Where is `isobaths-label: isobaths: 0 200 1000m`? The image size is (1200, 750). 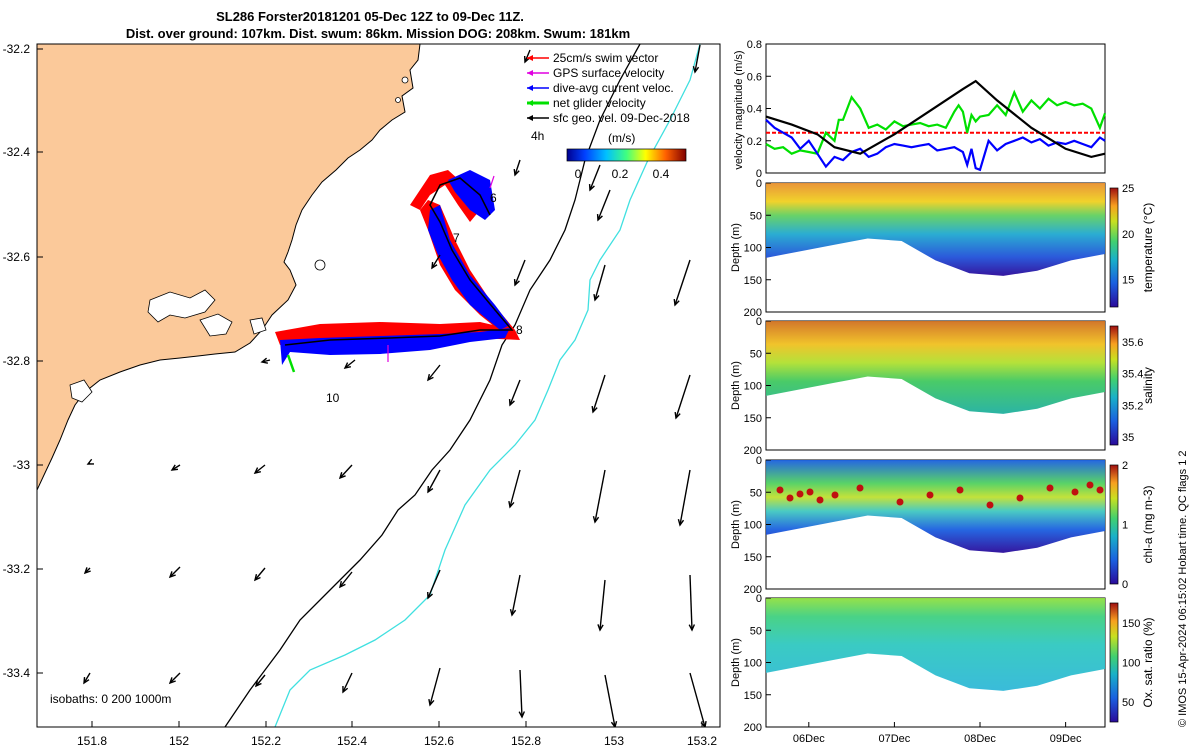 isobaths-label: isobaths: 0 200 1000m is located at coordinates (110, 699).